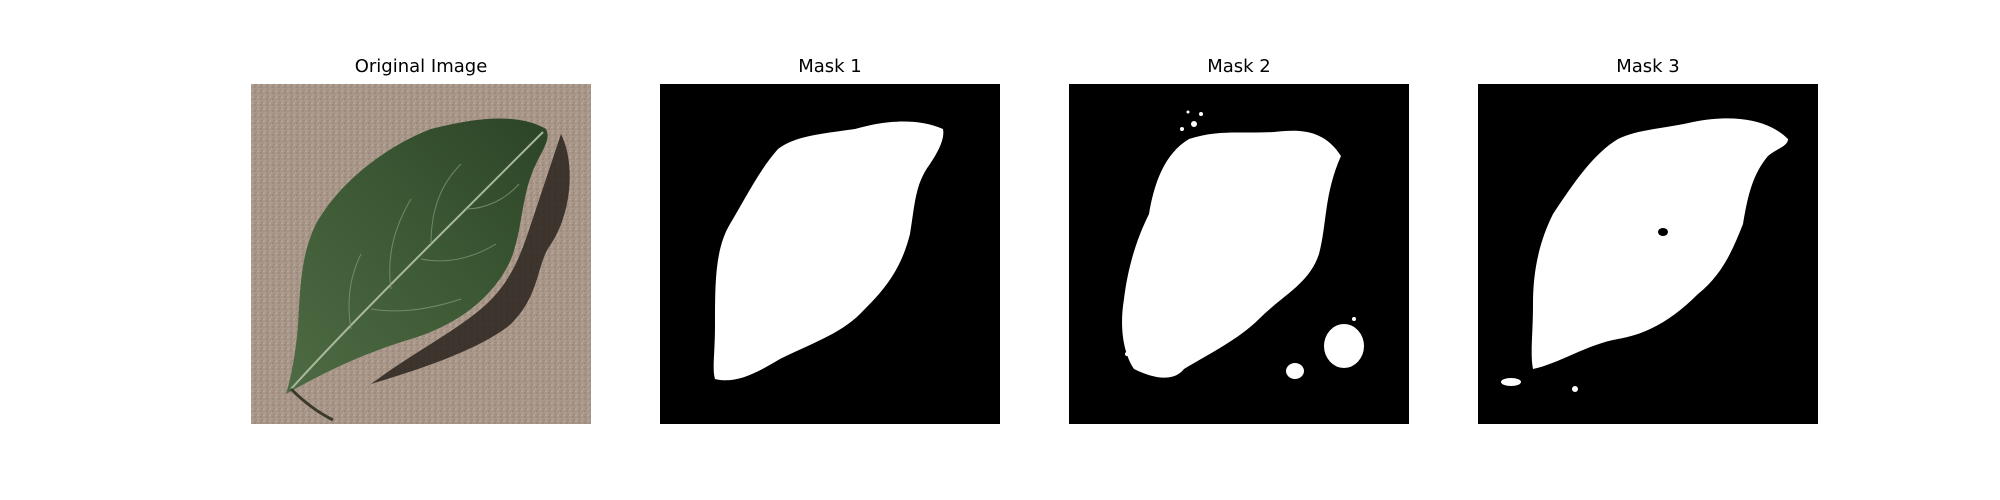  What do you see at coordinates (434, 246) in the screenshot?
I see `leaf-veins` at bounding box center [434, 246].